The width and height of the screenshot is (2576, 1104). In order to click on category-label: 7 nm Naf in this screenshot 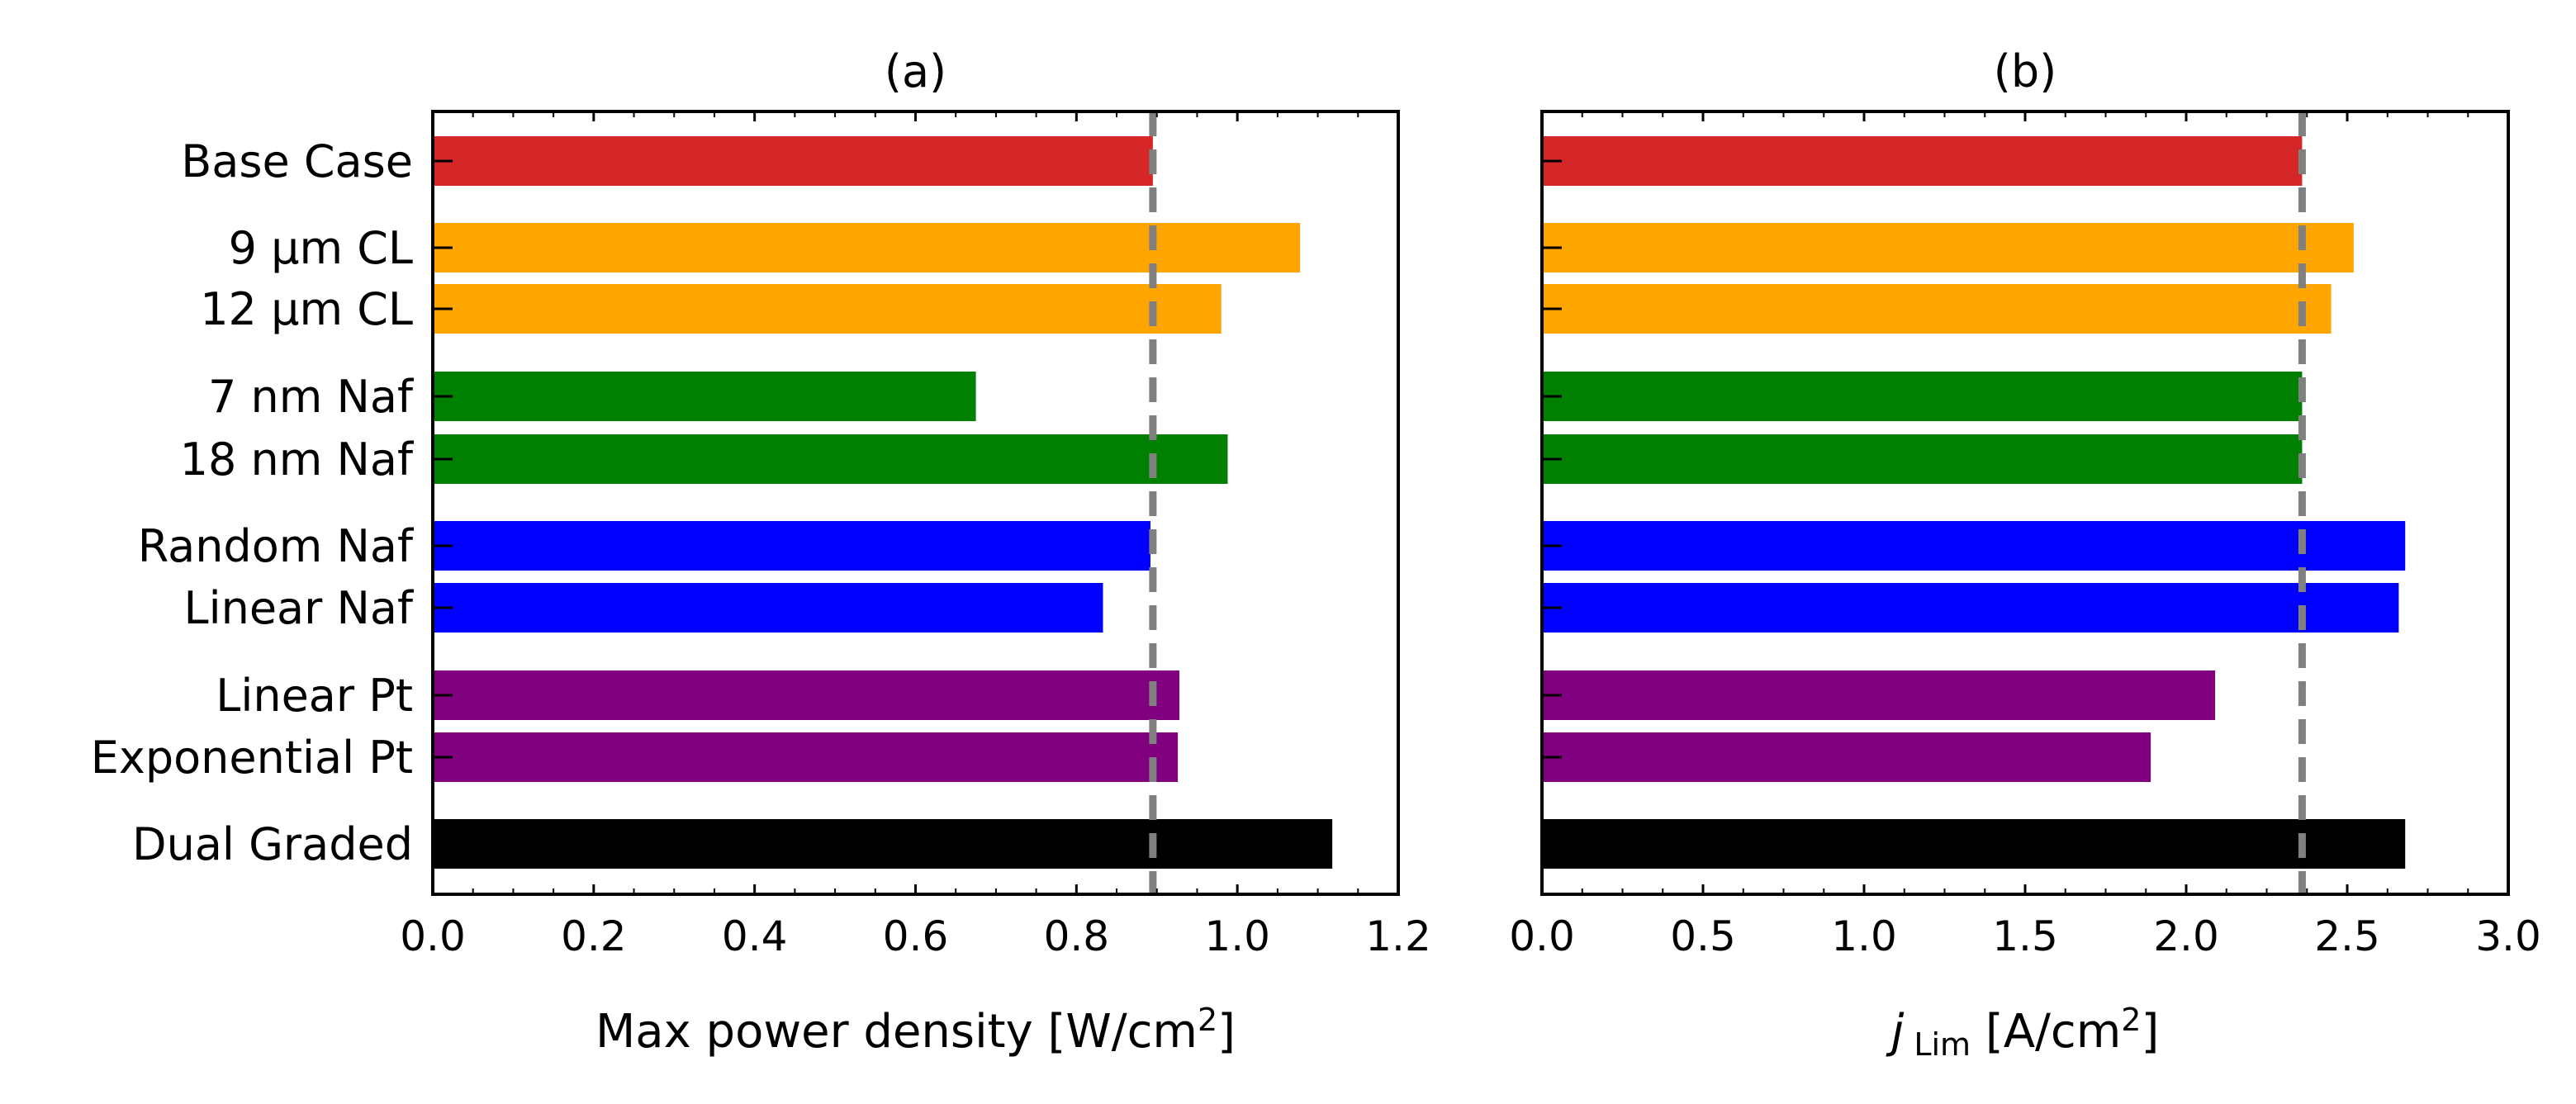, I will do `click(311, 397)`.